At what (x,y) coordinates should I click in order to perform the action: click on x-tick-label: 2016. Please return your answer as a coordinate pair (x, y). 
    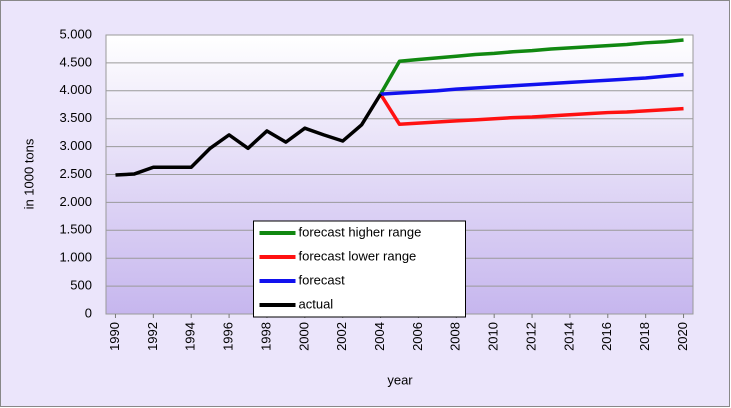
    Looking at the image, I should click on (606, 336).